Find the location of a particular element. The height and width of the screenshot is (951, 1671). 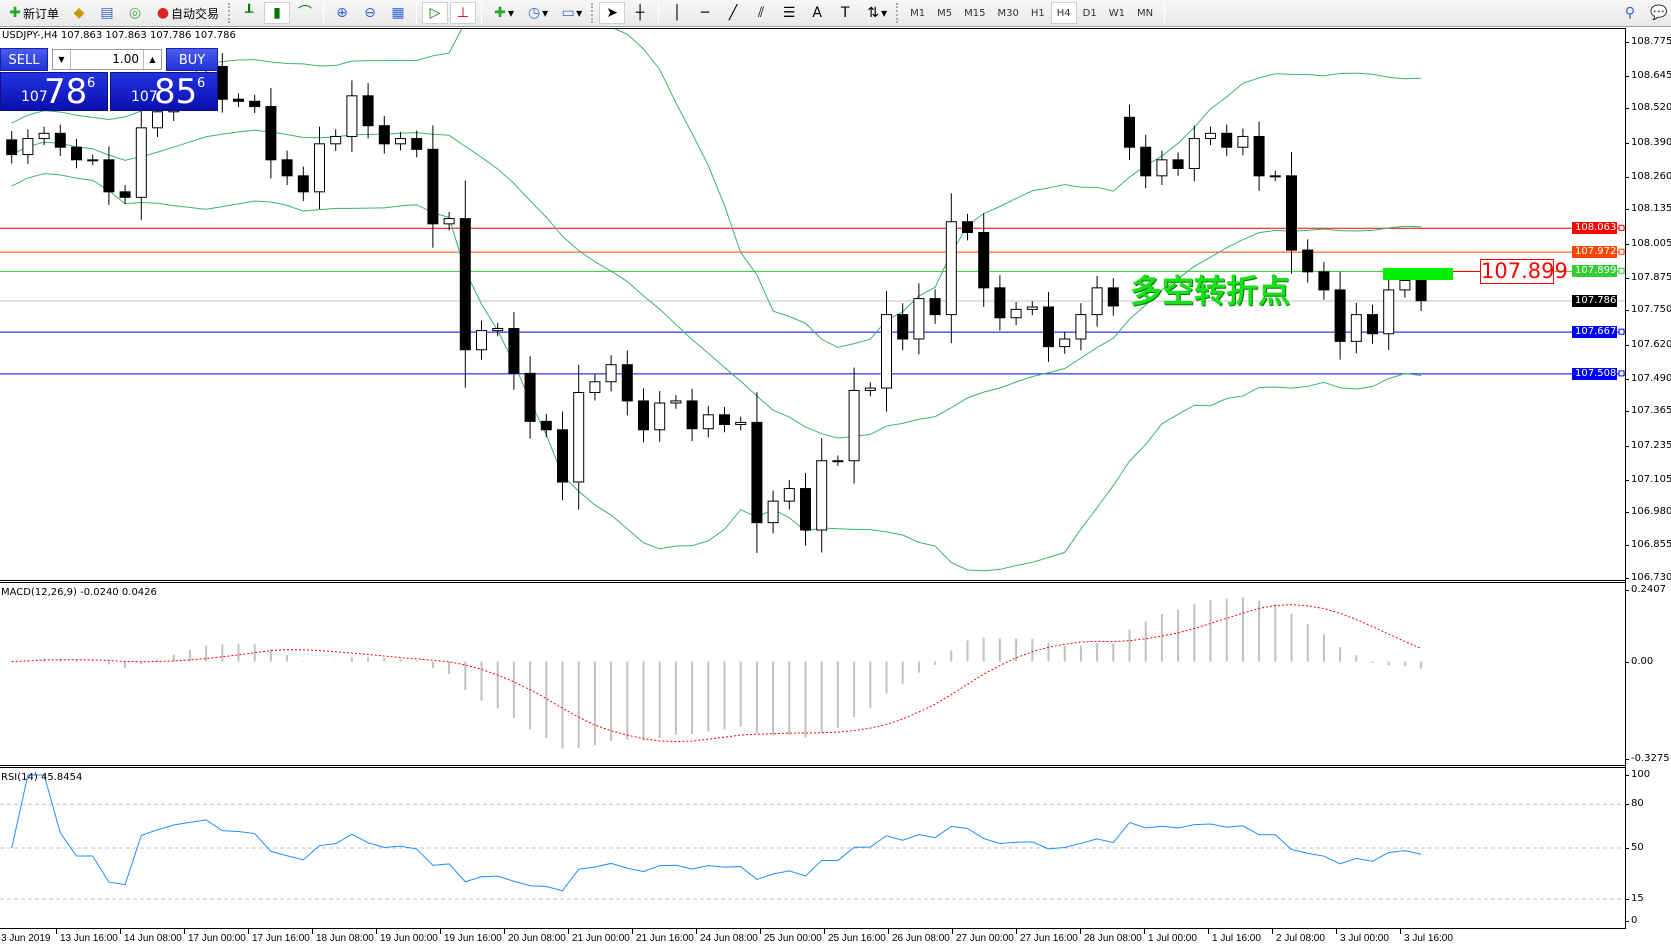

cursor-button: ➤ is located at coordinates (612, 13).